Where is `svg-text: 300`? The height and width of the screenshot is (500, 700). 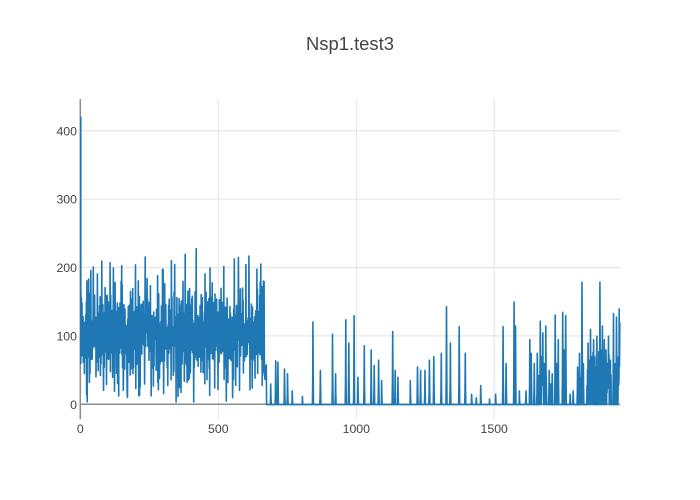 svg-text: 300 is located at coordinates (66, 200).